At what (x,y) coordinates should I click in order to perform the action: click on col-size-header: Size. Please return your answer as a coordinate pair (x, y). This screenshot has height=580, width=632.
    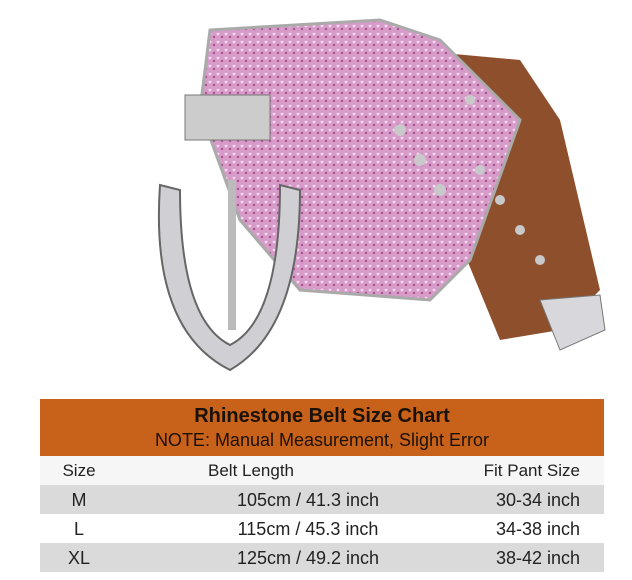
    Looking at the image, I should click on (79, 470).